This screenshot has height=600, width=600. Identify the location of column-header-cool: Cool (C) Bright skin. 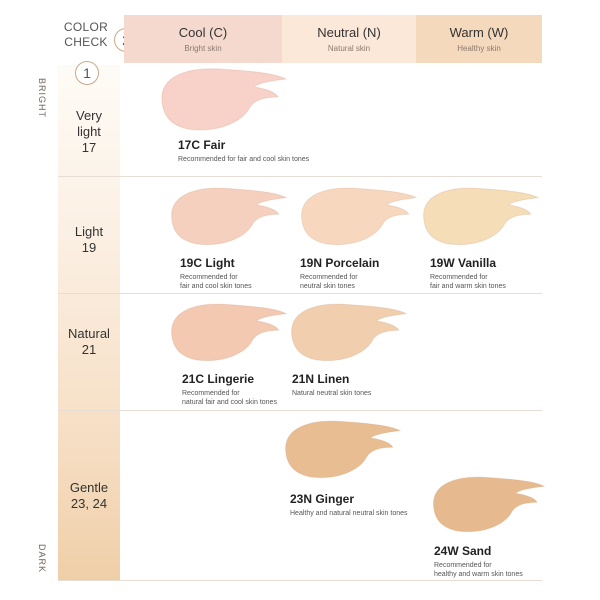
(203, 39).